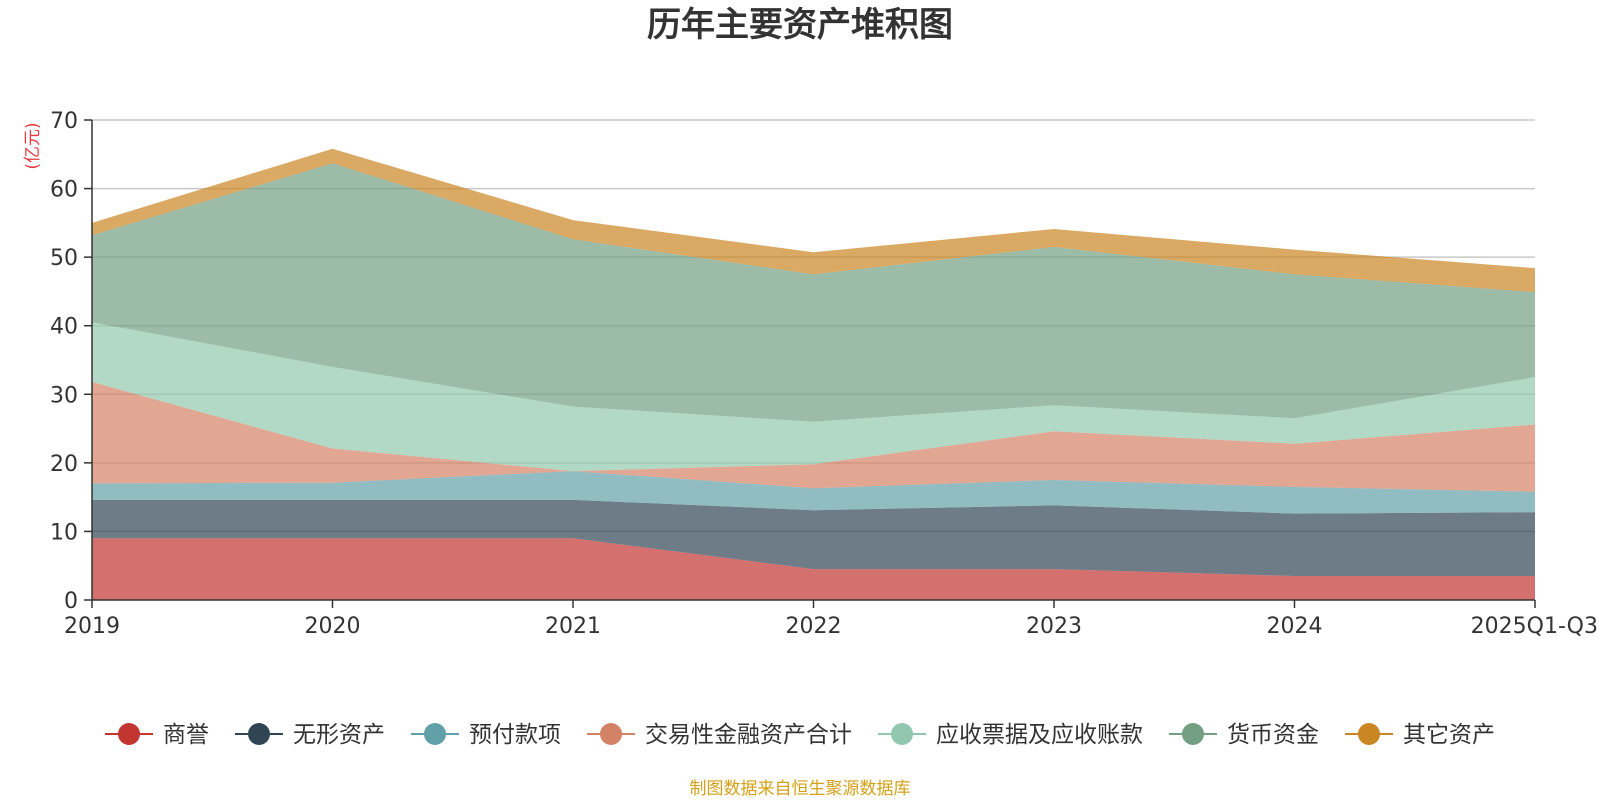 This screenshot has width=1600, height=800. What do you see at coordinates (64, 464) in the screenshot?
I see `y-tick-label: 20` at bounding box center [64, 464].